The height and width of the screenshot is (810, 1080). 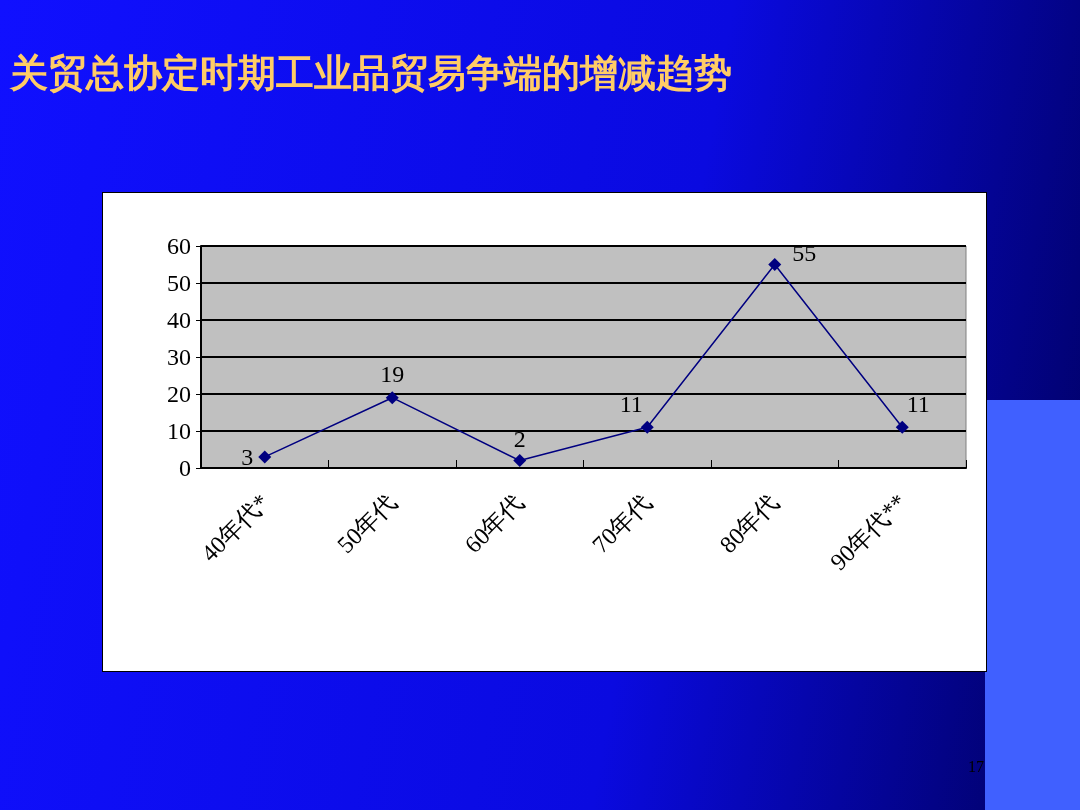 What do you see at coordinates (367, 523) in the screenshot?
I see `x-tick-label: 50年代` at bounding box center [367, 523].